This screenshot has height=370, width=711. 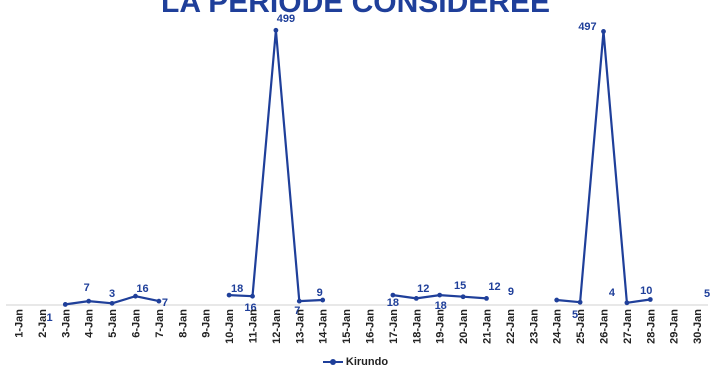 I want to click on data-label-30-Jan: 5, so click(x=707, y=294).